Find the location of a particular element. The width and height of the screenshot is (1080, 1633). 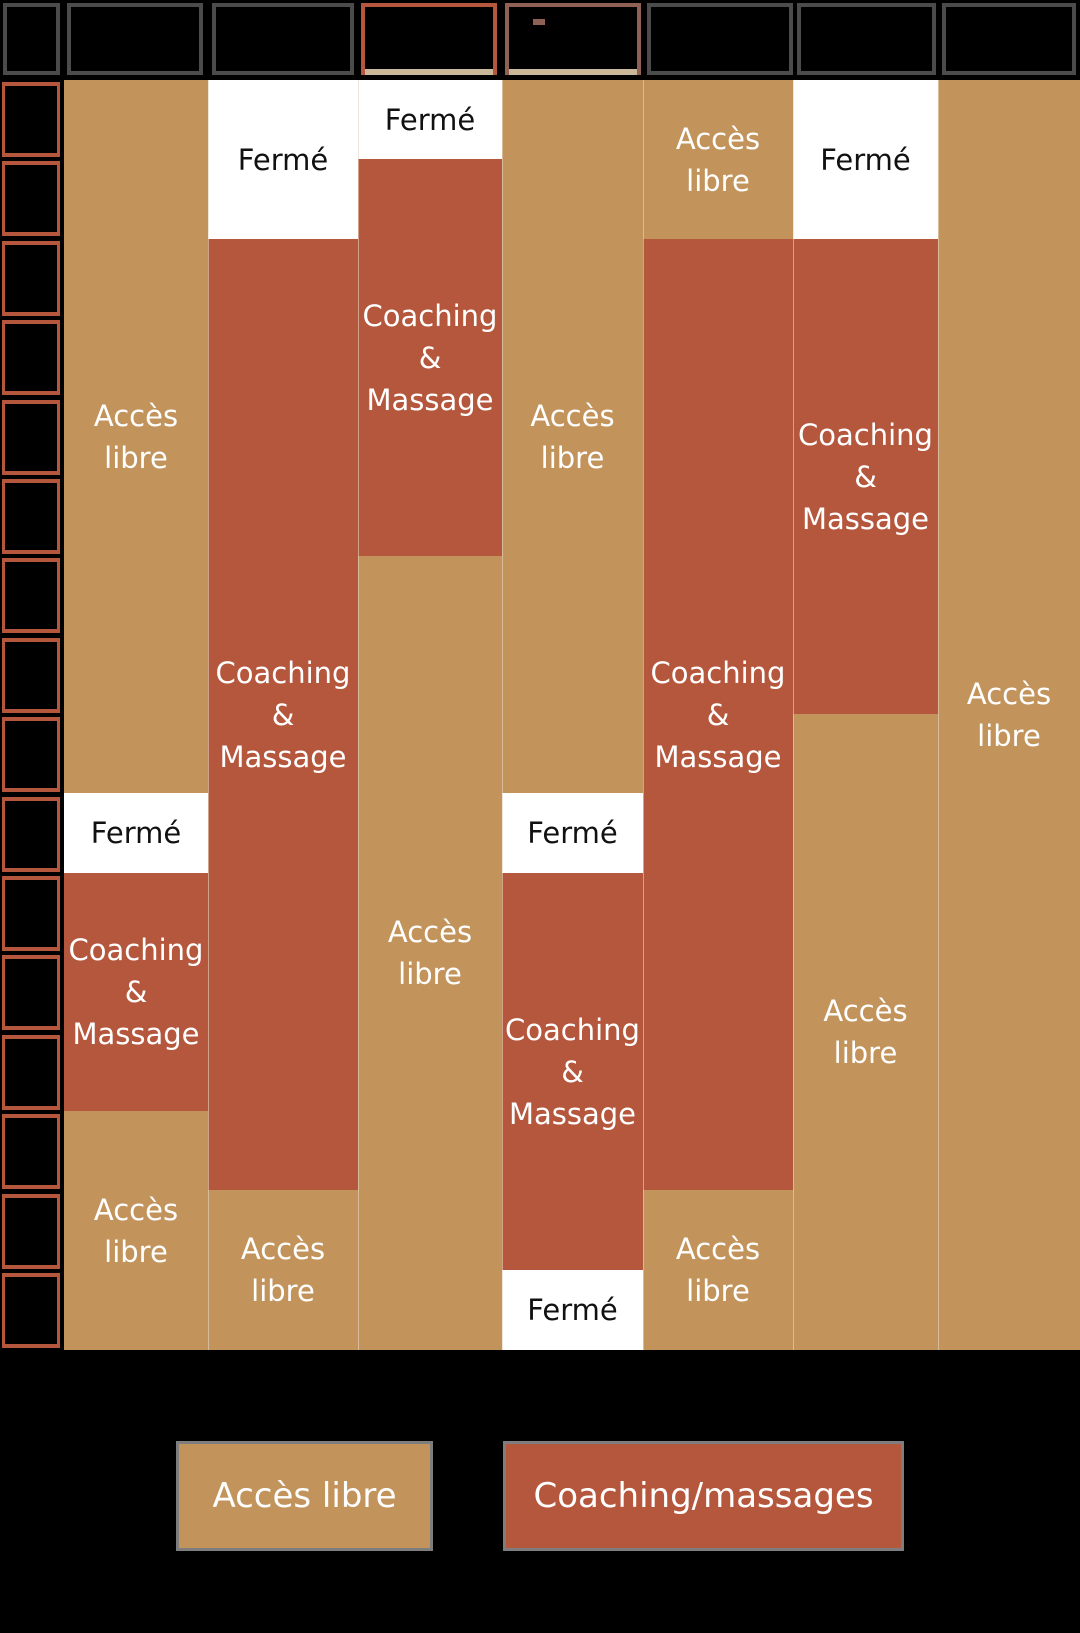

legend-open-label: Accès libre is located at coordinates (304, 1496).